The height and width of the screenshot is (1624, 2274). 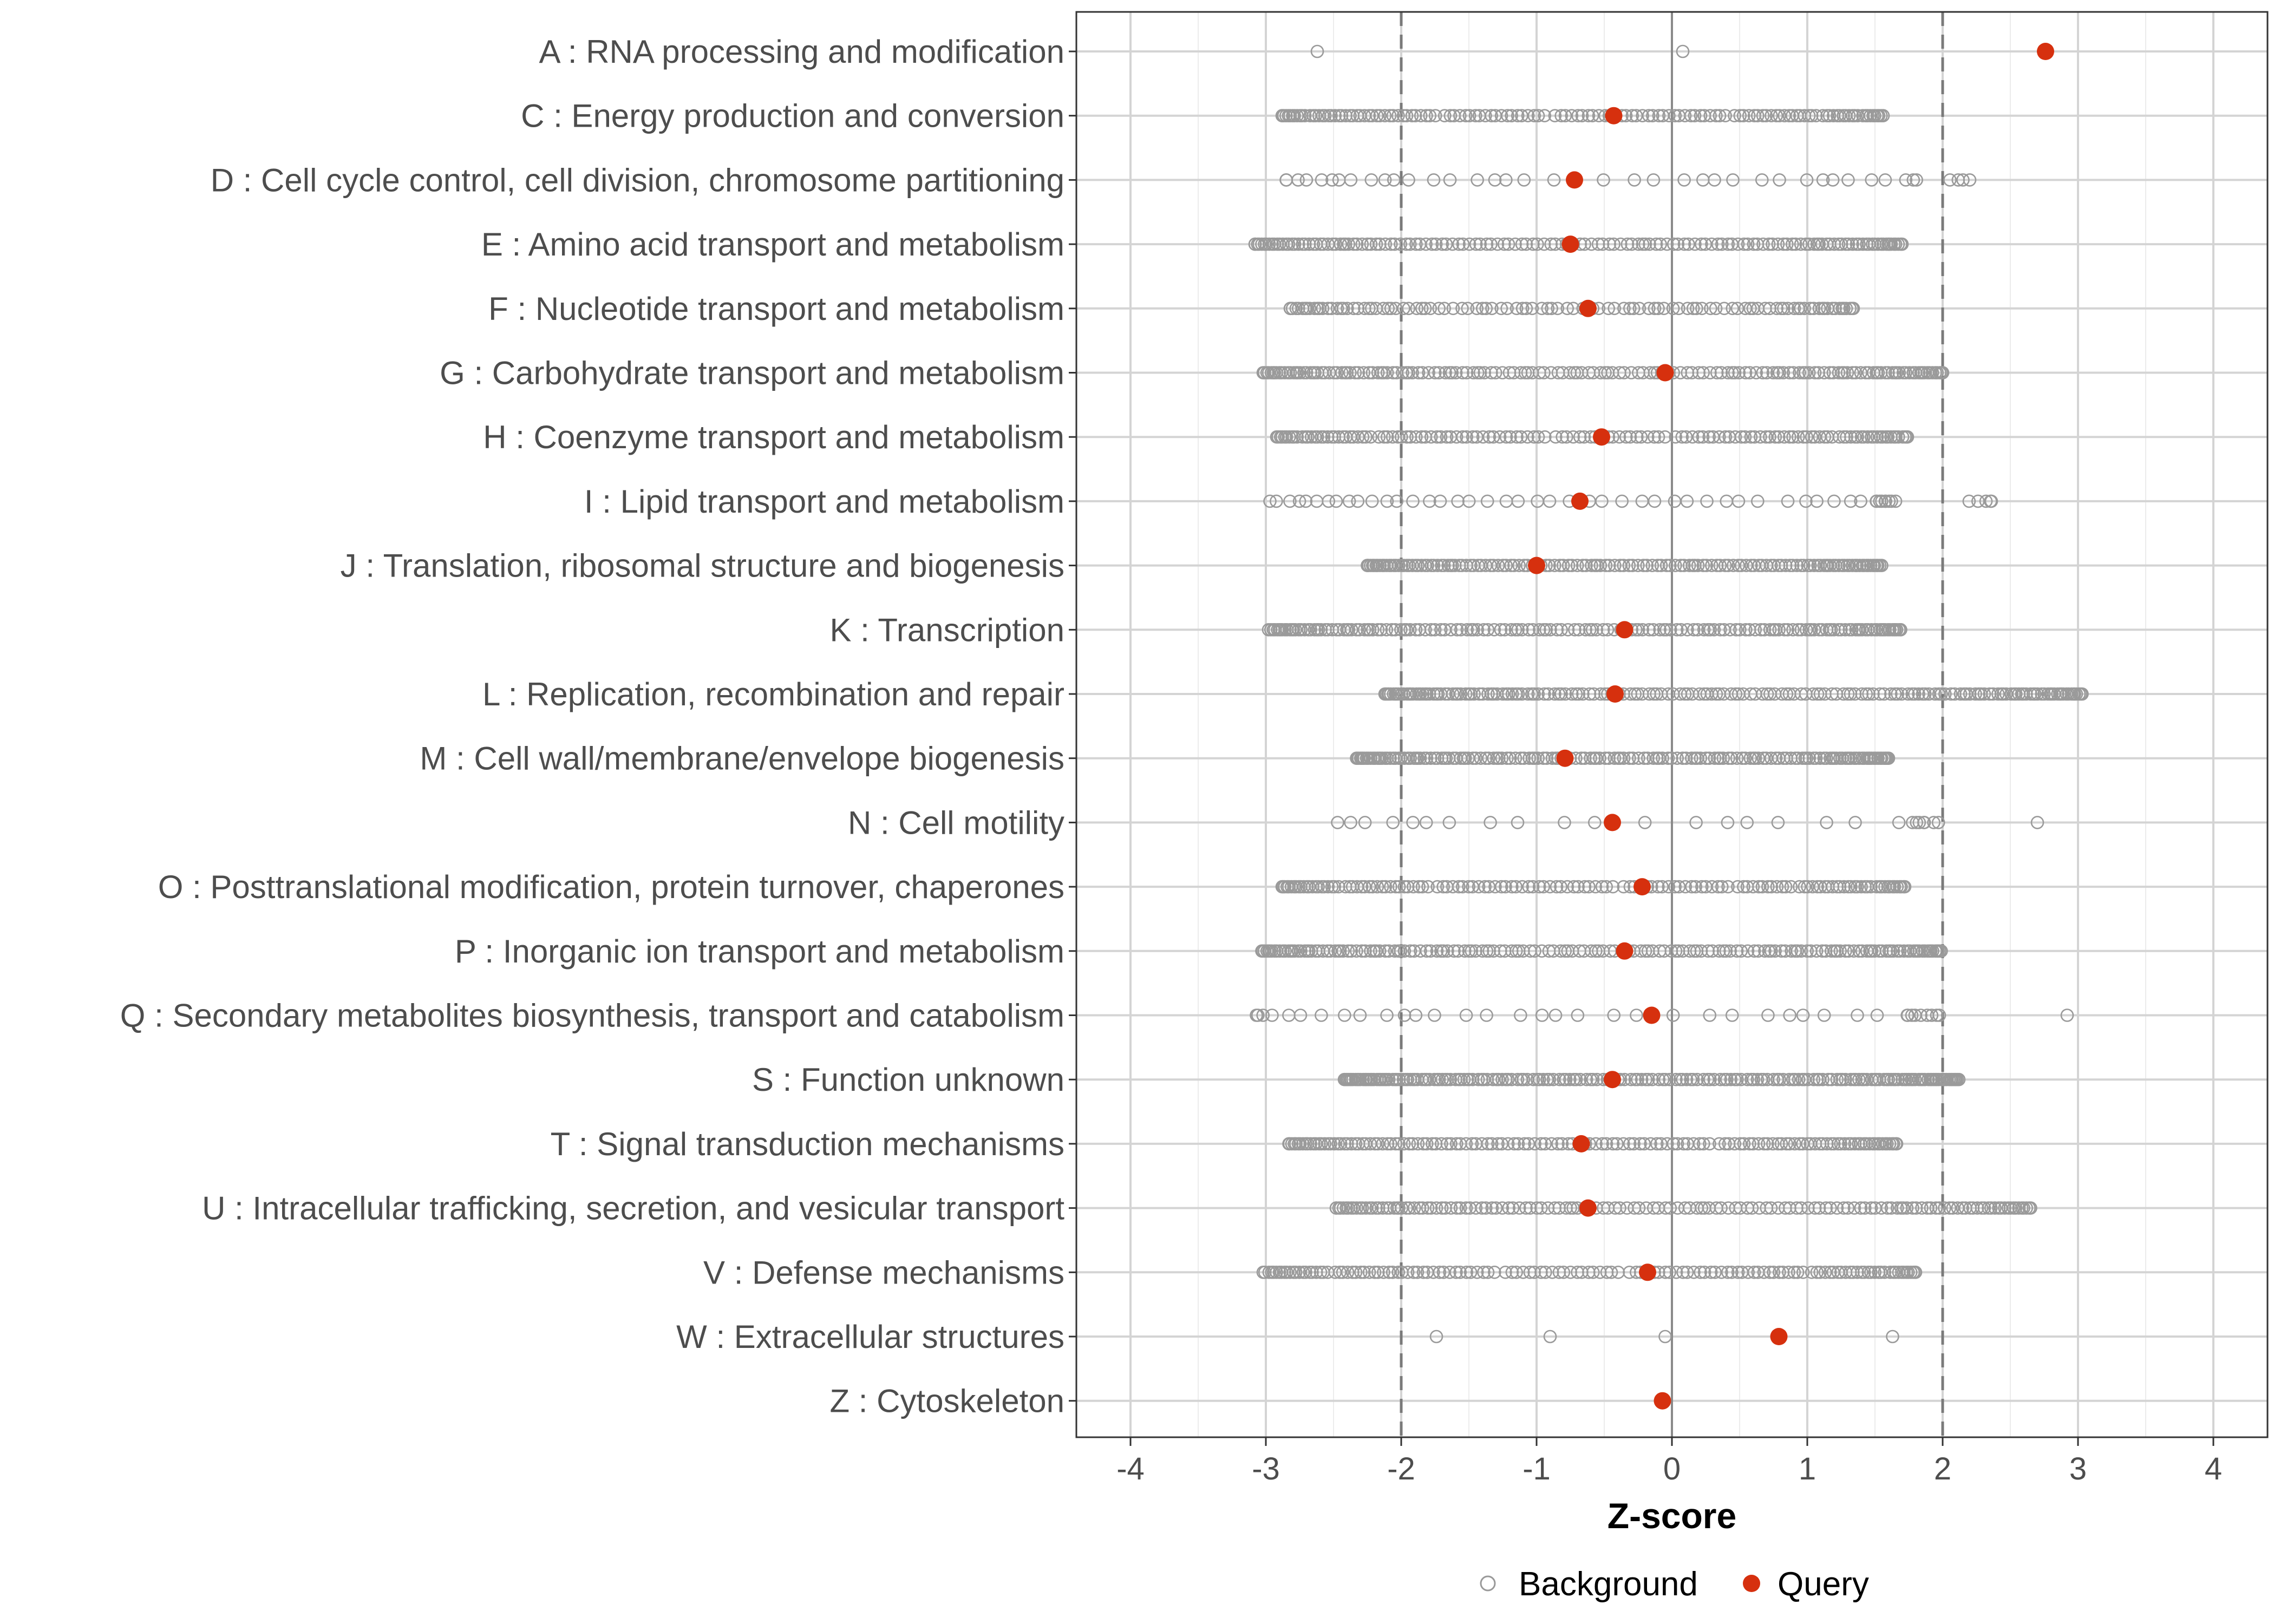 I want to click on x-tick-label: 2, so click(x=1943, y=1469).